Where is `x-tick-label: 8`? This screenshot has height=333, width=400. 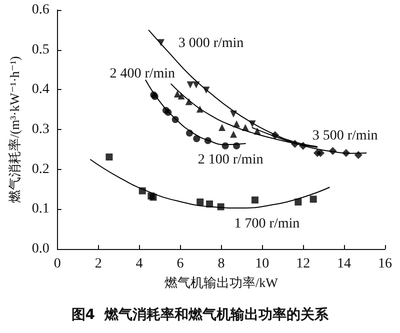
x-tick-label: 8 is located at coordinates (221, 264).